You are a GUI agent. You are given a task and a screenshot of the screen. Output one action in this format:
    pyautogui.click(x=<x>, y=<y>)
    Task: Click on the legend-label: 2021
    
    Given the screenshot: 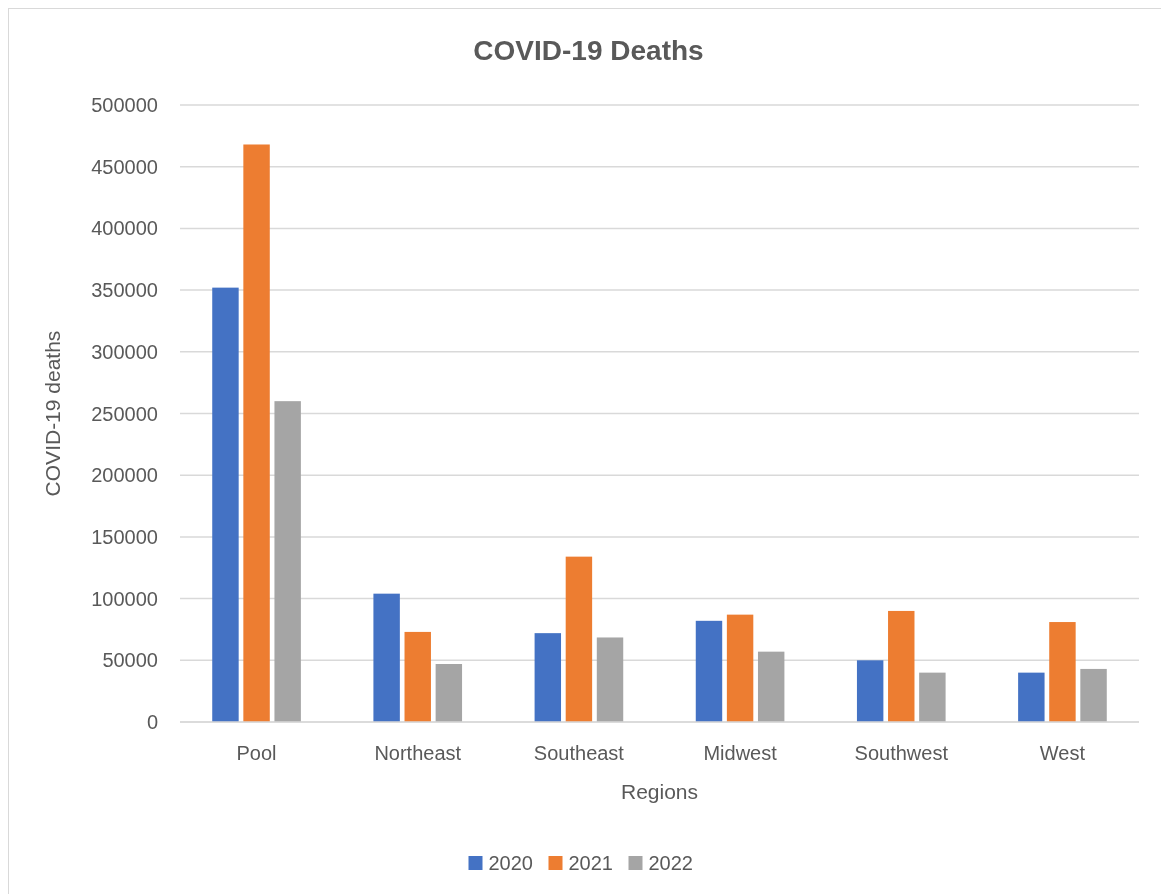 What is the action you would take?
    pyautogui.click(x=590, y=863)
    